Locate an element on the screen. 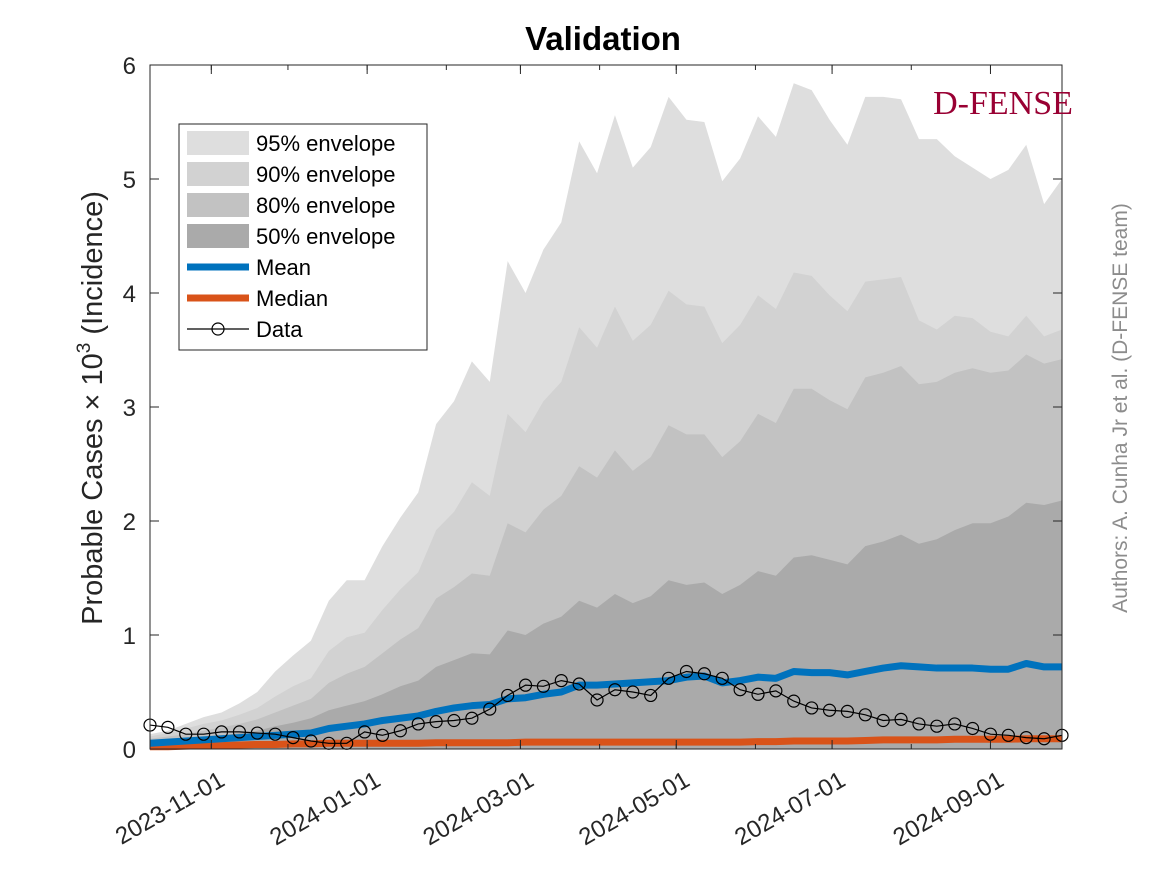 The image size is (1167, 875). legend-label: 95% envelope is located at coordinates (325, 143).